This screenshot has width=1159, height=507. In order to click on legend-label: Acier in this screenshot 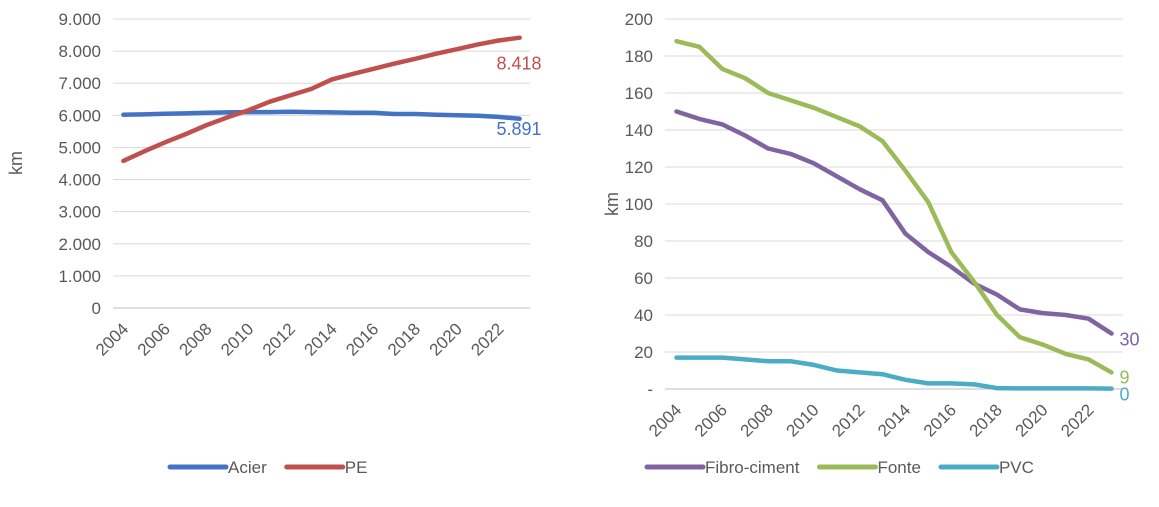, I will do `click(247, 467)`.